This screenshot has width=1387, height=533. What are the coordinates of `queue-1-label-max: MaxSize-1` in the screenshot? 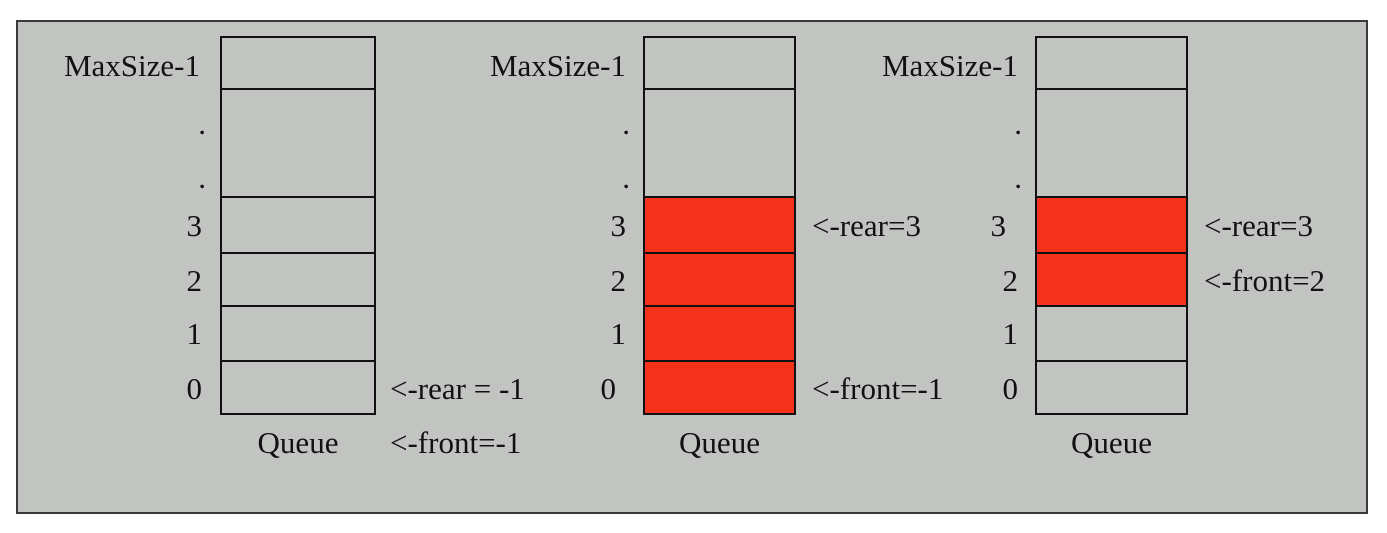 It's located at (131, 65).